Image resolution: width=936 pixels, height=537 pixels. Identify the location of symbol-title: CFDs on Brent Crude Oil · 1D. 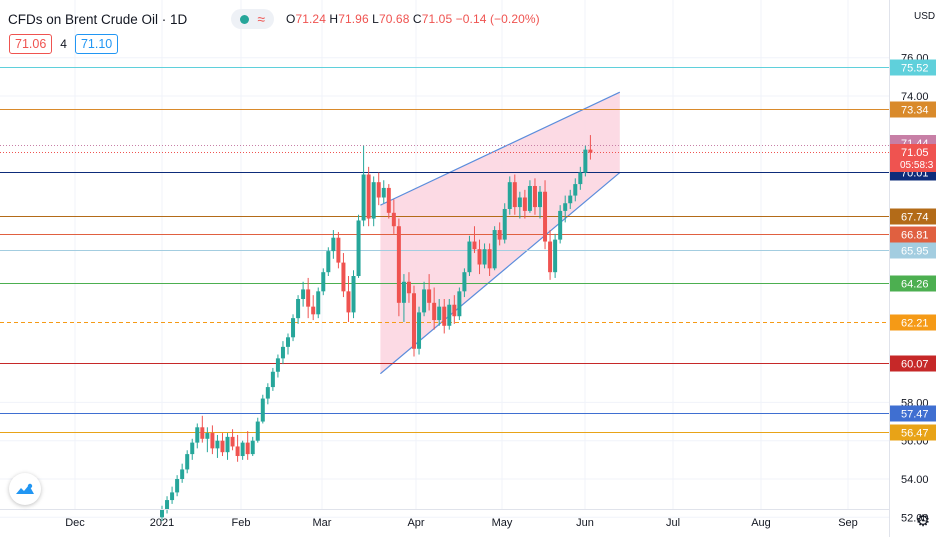
(98, 19).